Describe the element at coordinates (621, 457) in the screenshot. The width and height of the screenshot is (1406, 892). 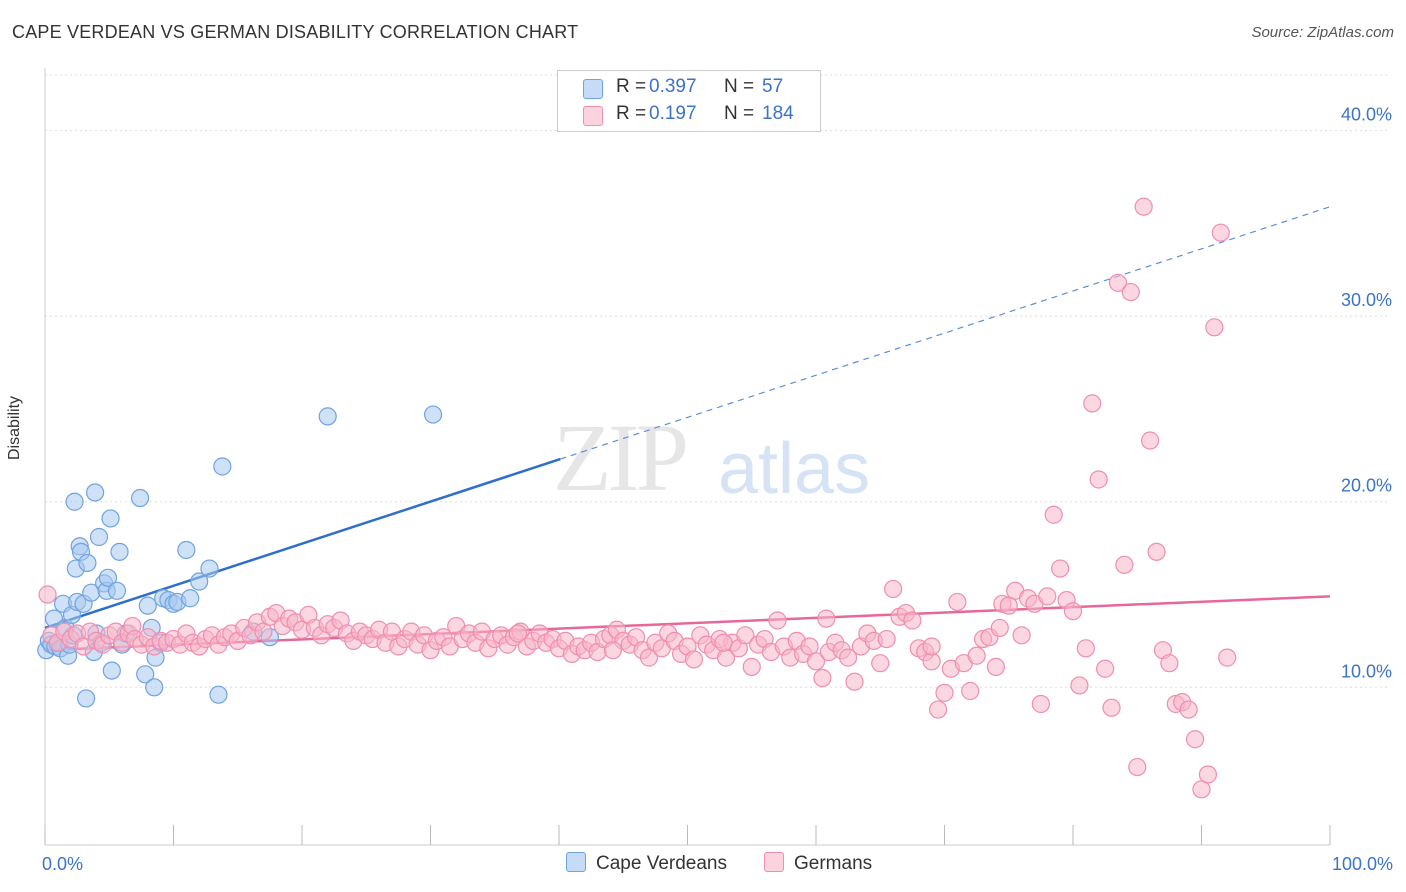
I see `watermark-zip: ZIP` at that location.